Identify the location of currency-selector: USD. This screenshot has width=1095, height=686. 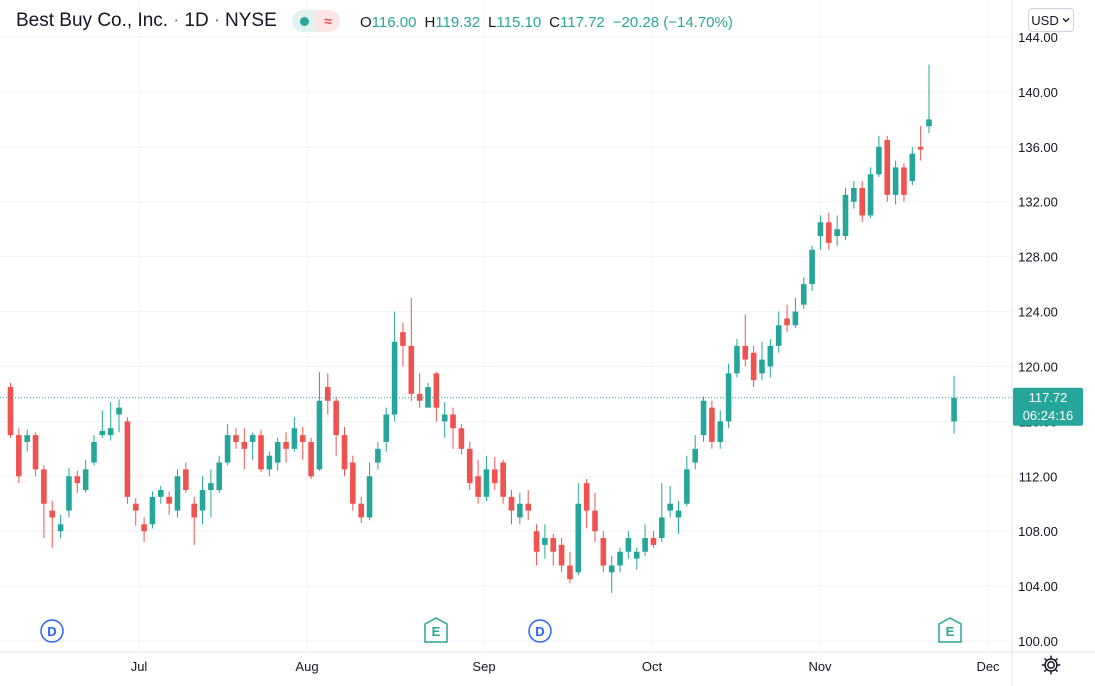
(1051, 20).